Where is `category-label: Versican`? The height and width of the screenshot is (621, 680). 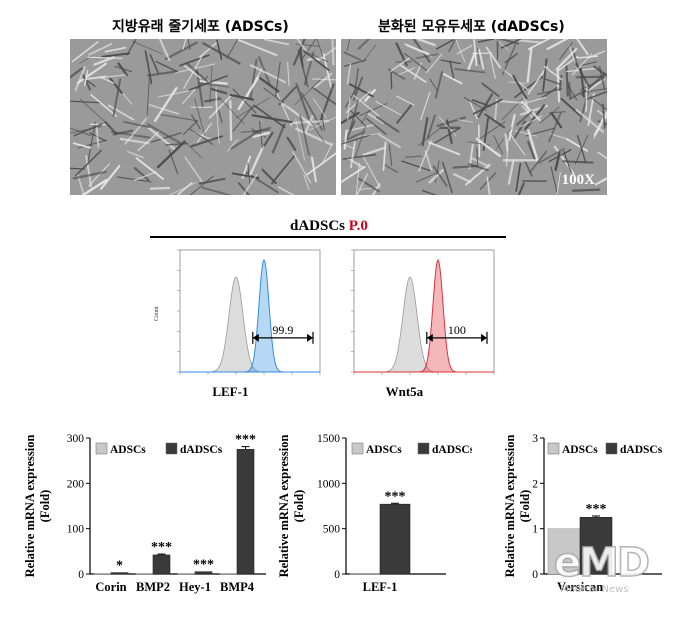
category-label: Versican is located at coordinates (580, 587).